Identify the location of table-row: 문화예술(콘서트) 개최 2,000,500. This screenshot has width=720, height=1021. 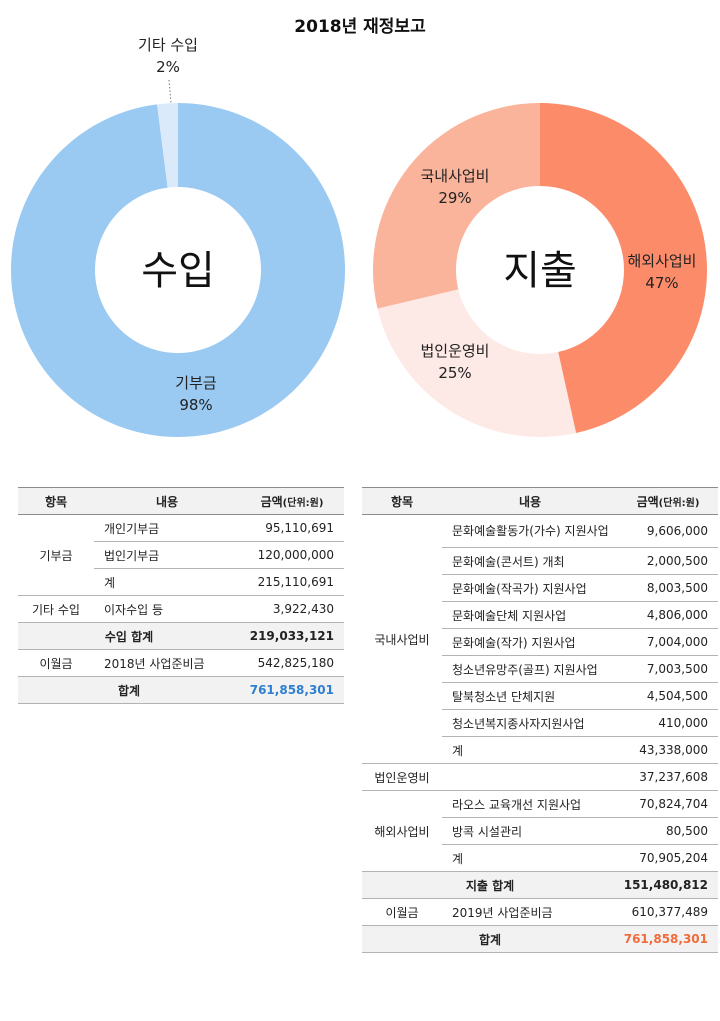
(540, 561).